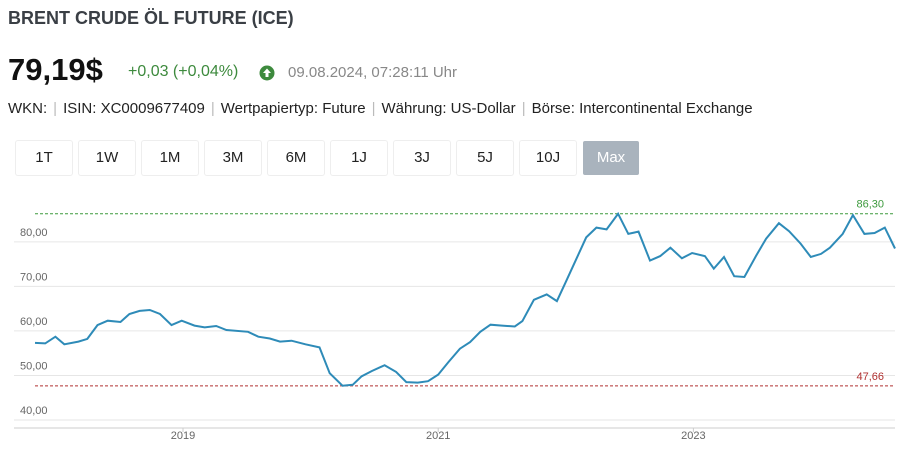 This screenshot has height=449, width=900. I want to click on reference-label: 47,66, so click(870, 377).